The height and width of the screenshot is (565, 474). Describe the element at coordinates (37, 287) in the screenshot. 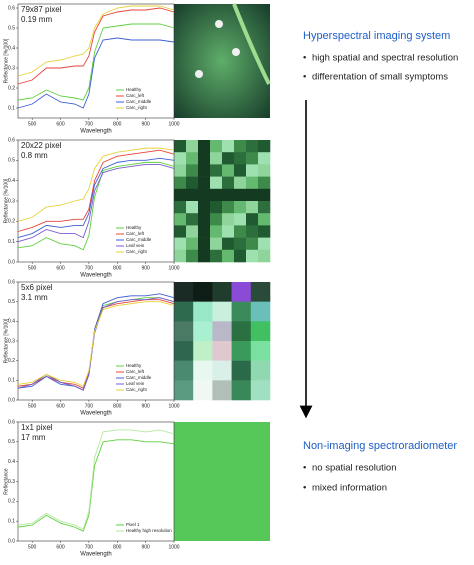

I see `annotation: 5x6 pixel` at that location.